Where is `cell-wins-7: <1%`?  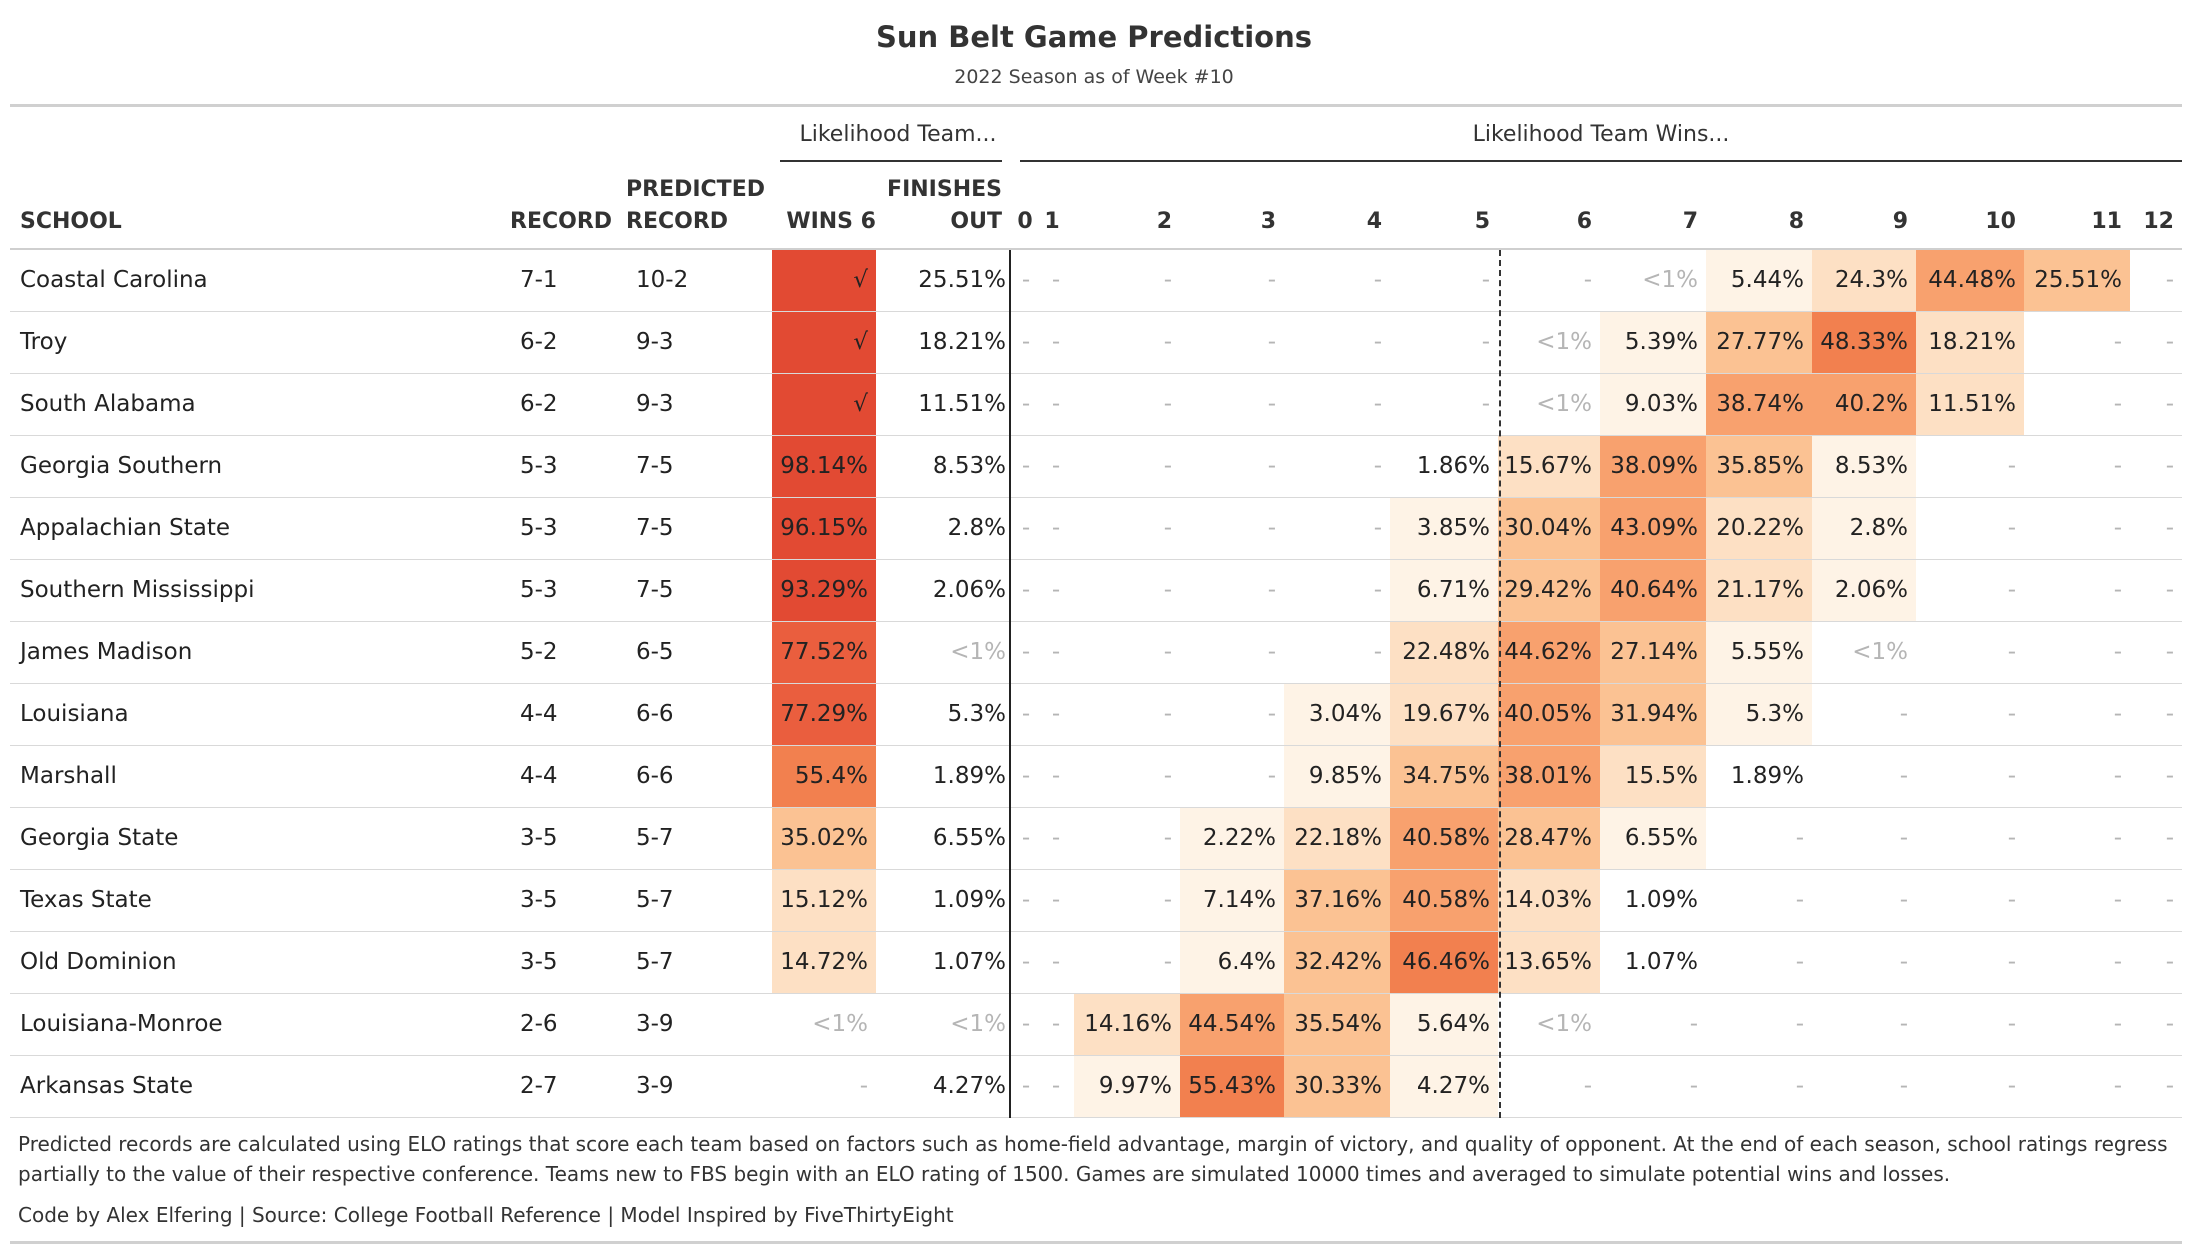 cell-wins-7: <1% is located at coordinates (1670, 280).